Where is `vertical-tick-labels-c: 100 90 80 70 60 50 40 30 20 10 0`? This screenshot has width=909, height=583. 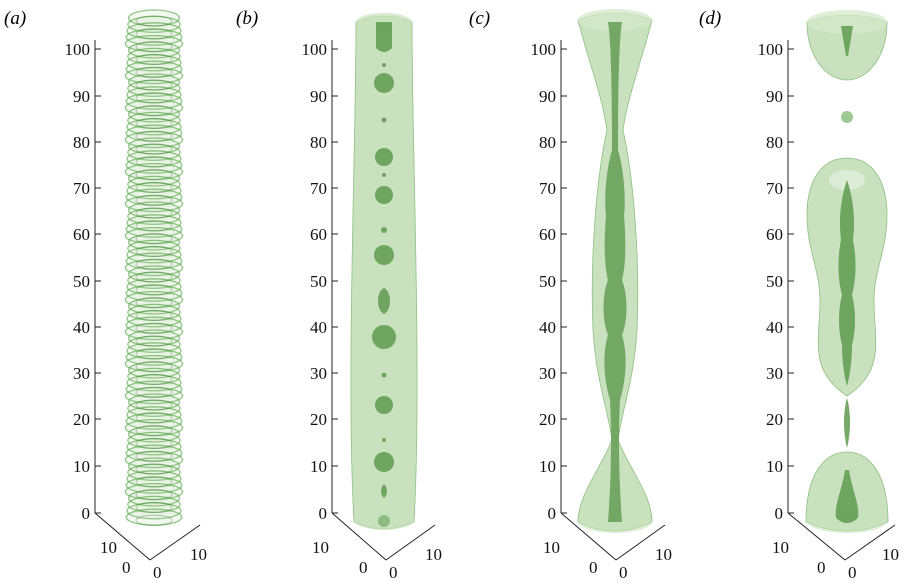
vertical-tick-labels-c: 100 90 80 70 60 50 40 30 20 10 0 is located at coordinates (544, 281).